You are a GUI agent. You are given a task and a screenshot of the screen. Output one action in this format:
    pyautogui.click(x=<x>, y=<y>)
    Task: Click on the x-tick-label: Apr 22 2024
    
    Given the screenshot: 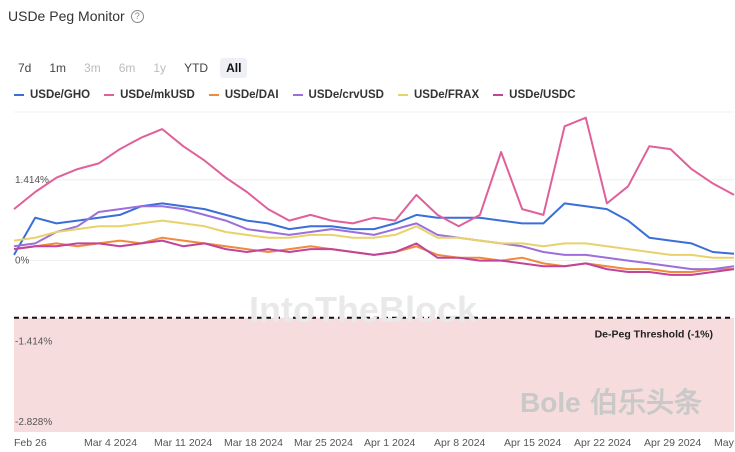 What is the action you would take?
    pyautogui.click(x=602, y=443)
    